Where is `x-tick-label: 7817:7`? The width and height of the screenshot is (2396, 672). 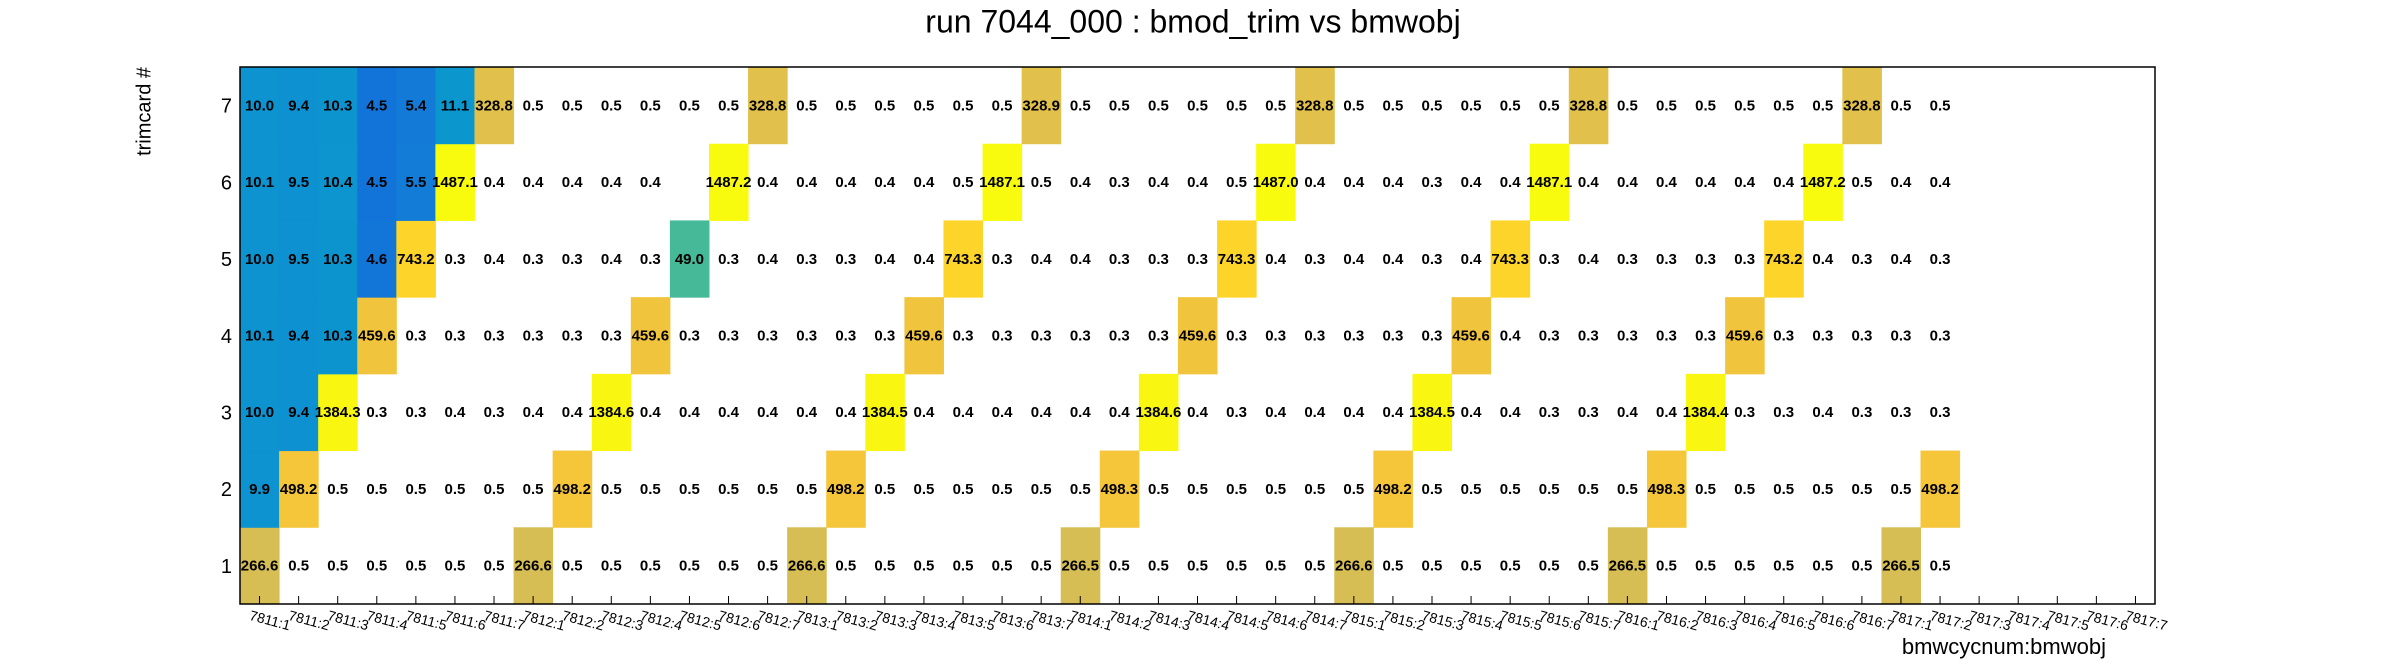
x-tick-label: 7817:7 is located at coordinates (2147, 620).